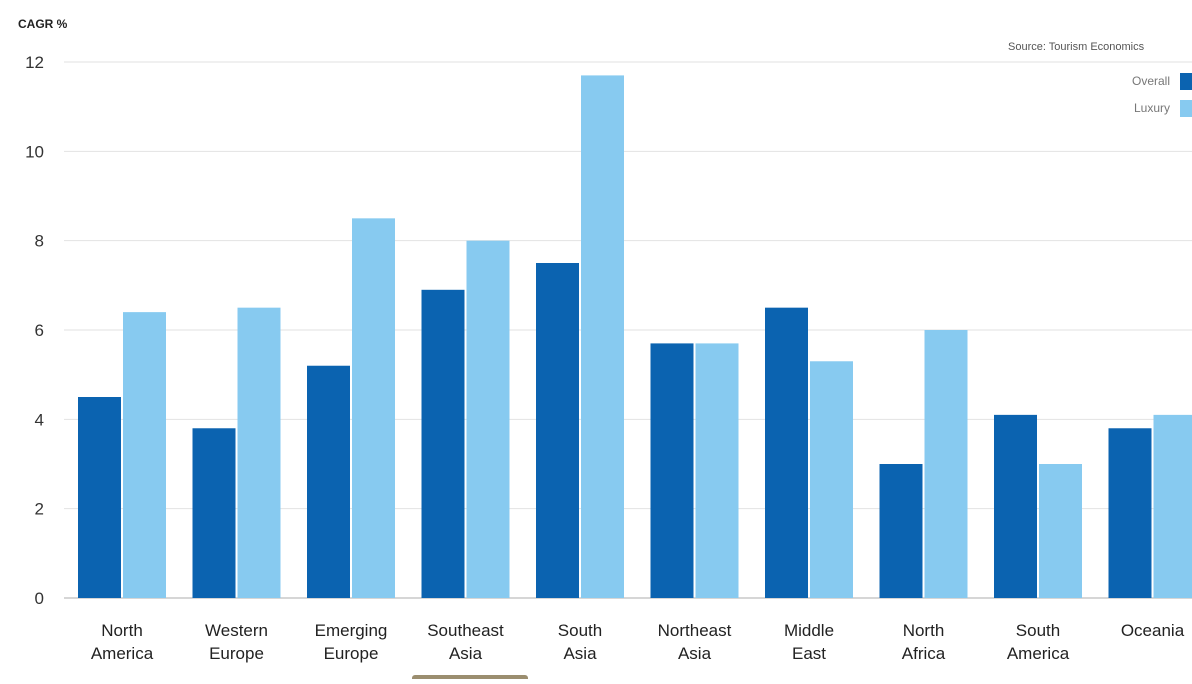 This screenshot has height=684, width=1192. What do you see at coordinates (465, 630) in the screenshot?
I see `category-label: Southeast` at bounding box center [465, 630].